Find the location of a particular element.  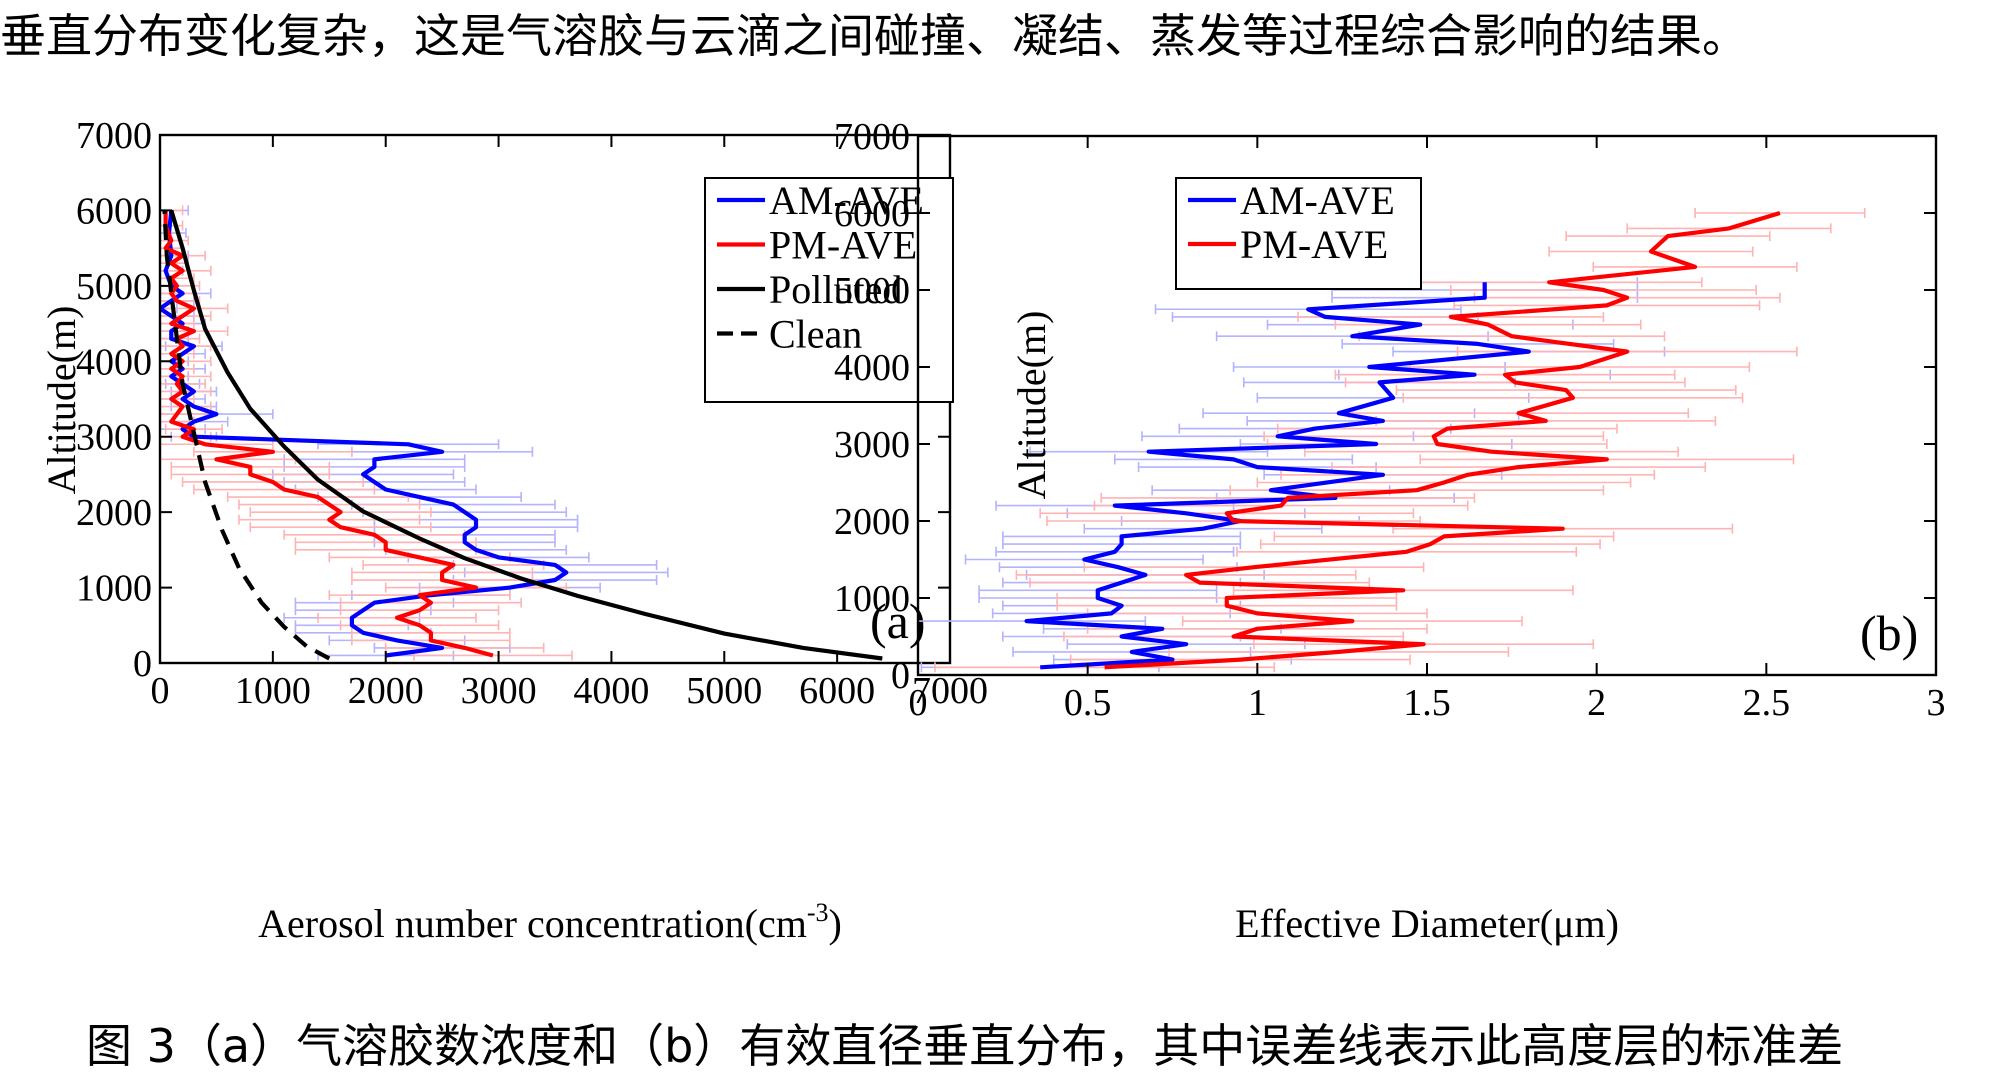

x-tick-label: 7000 is located at coordinates (950, 691).